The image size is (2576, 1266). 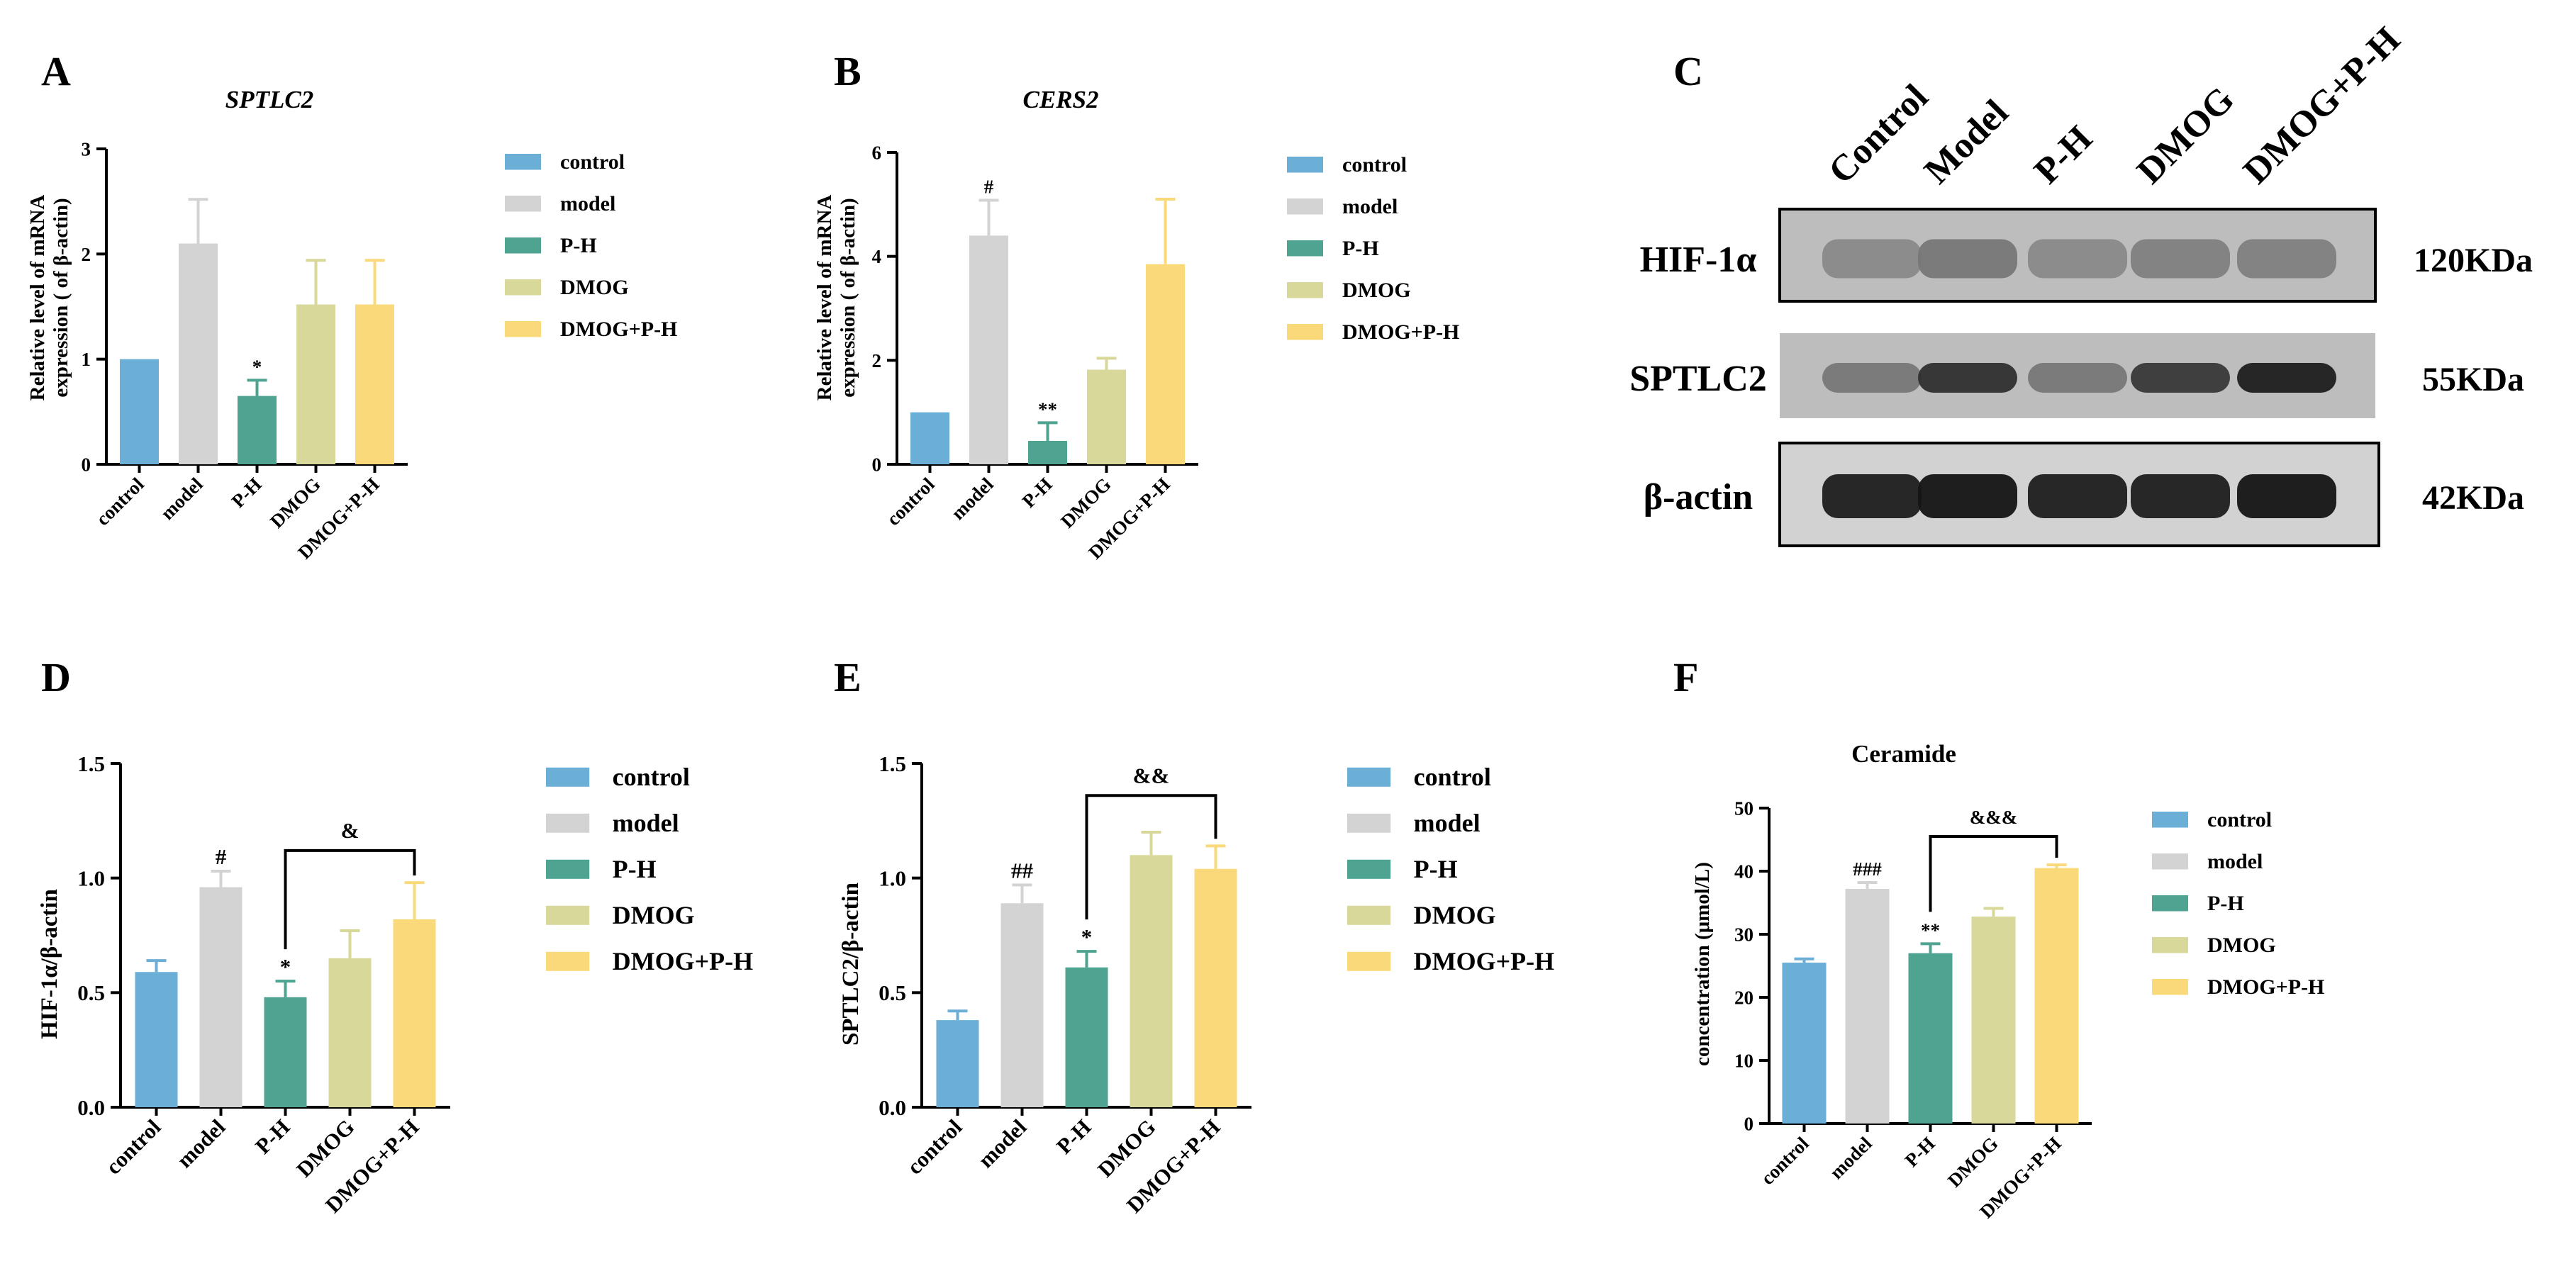 What do you see at coordinates (91, 764) in the screenshot?
I see `y-tick-label: 1.5` at bounding box center [91, 764].